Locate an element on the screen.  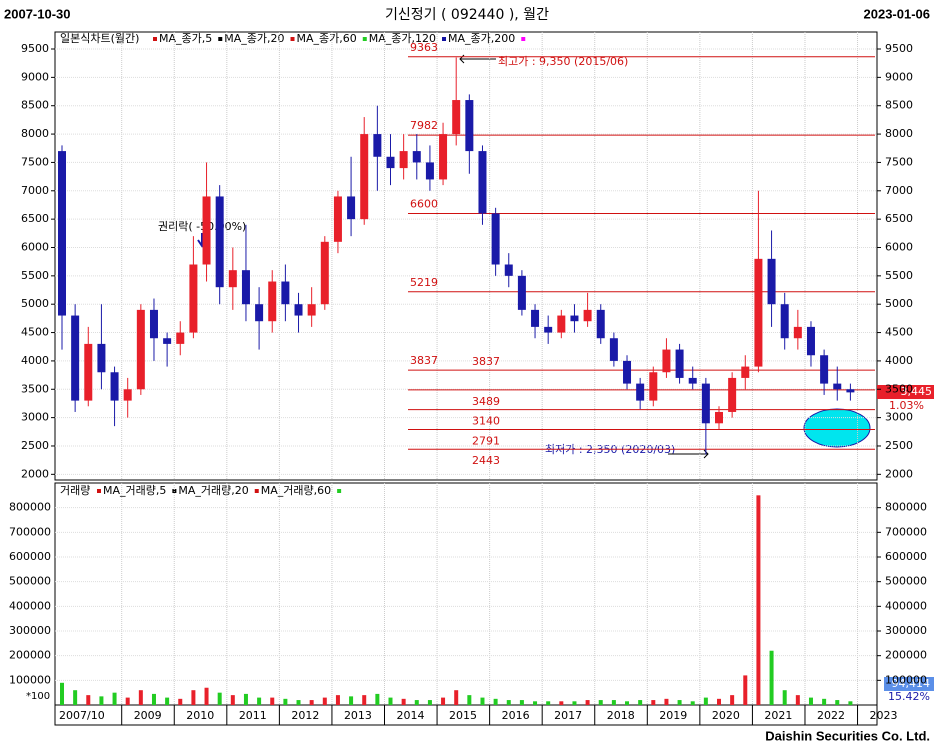
legend-label: MA_거래량,5 is located at coordinates (134, 490).